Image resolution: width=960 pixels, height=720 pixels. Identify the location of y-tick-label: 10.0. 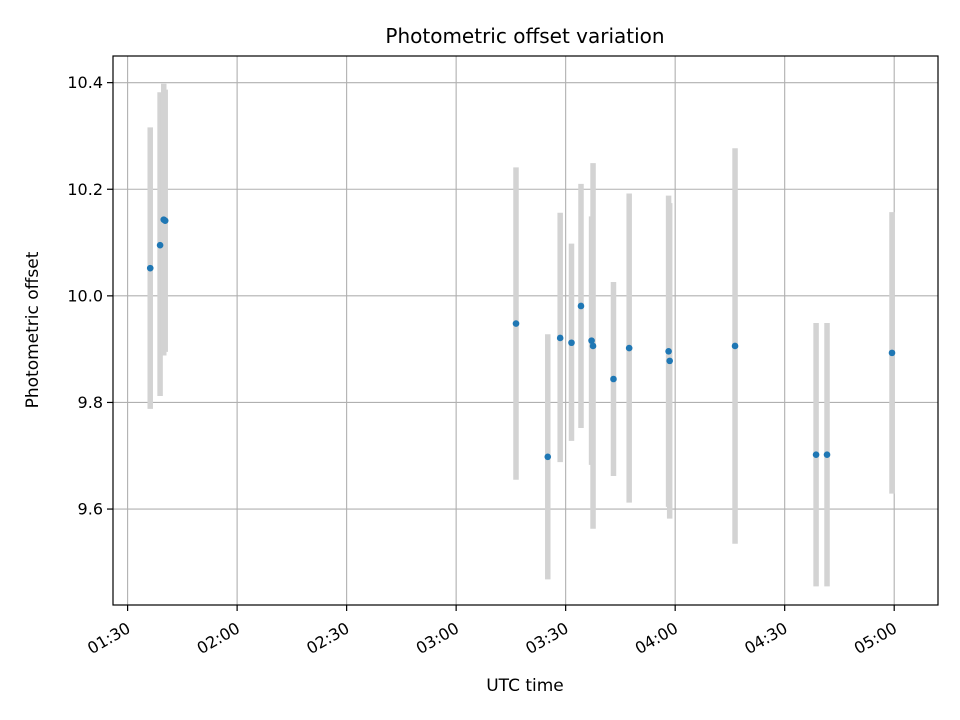
(85, 295).